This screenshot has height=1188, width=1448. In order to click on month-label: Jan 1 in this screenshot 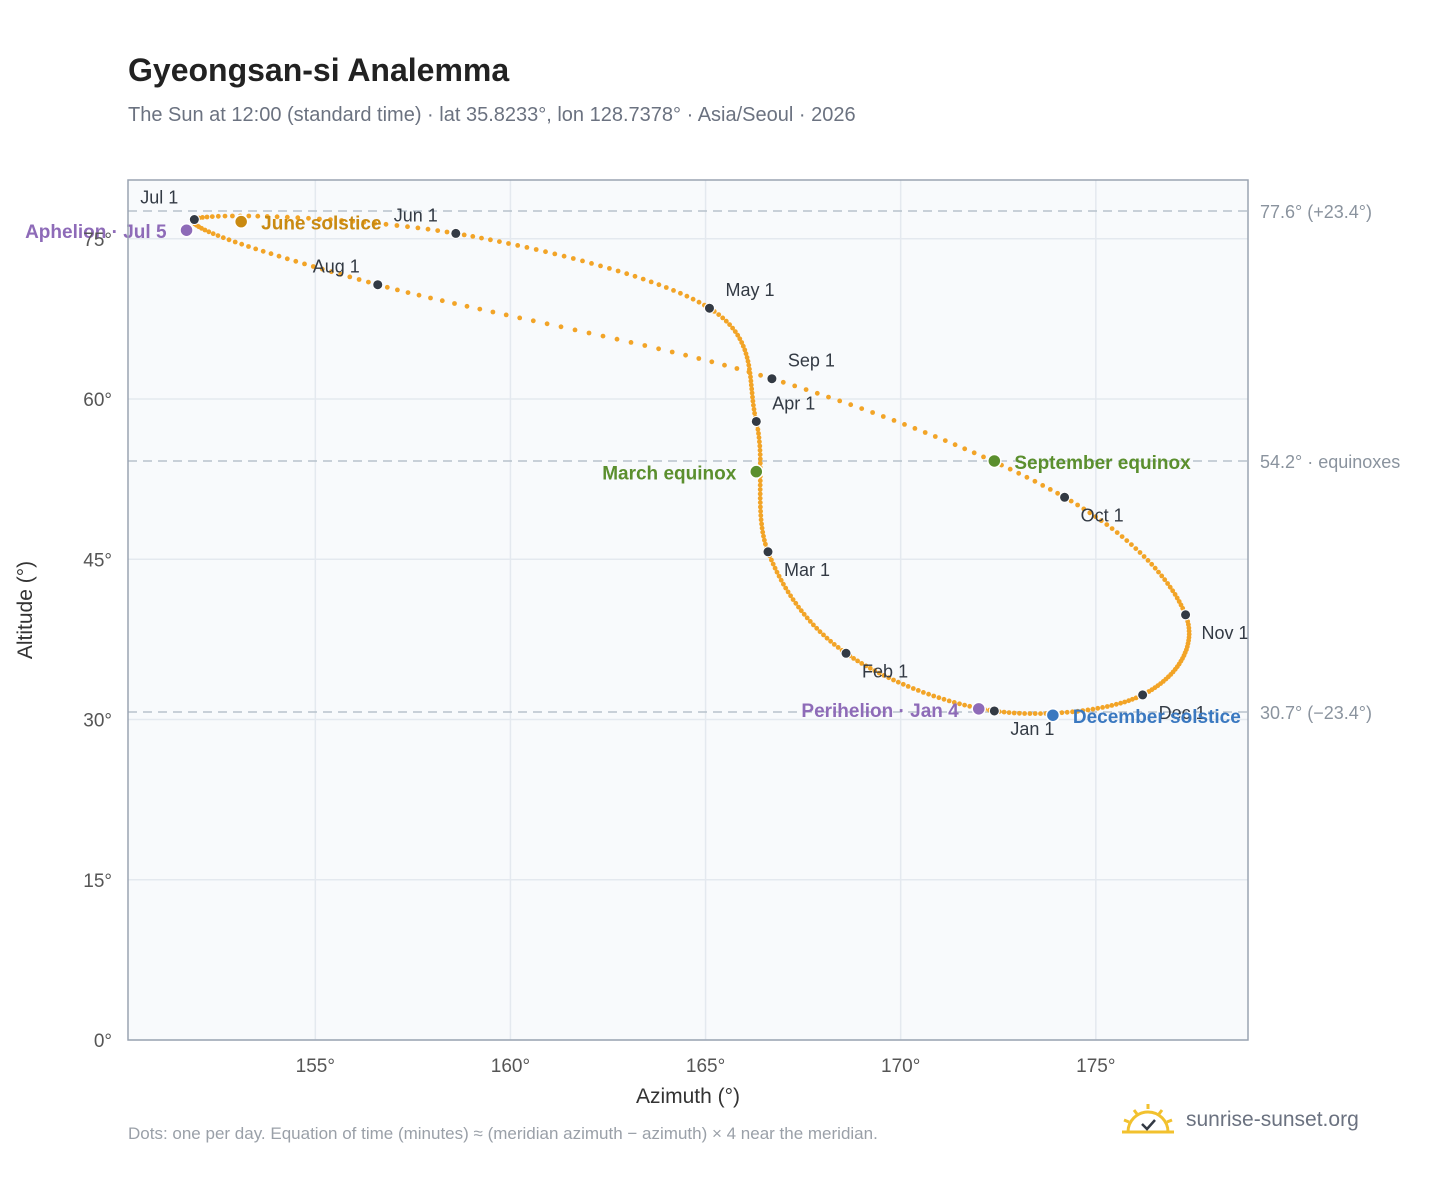, I will do `click(1032, 729)`.